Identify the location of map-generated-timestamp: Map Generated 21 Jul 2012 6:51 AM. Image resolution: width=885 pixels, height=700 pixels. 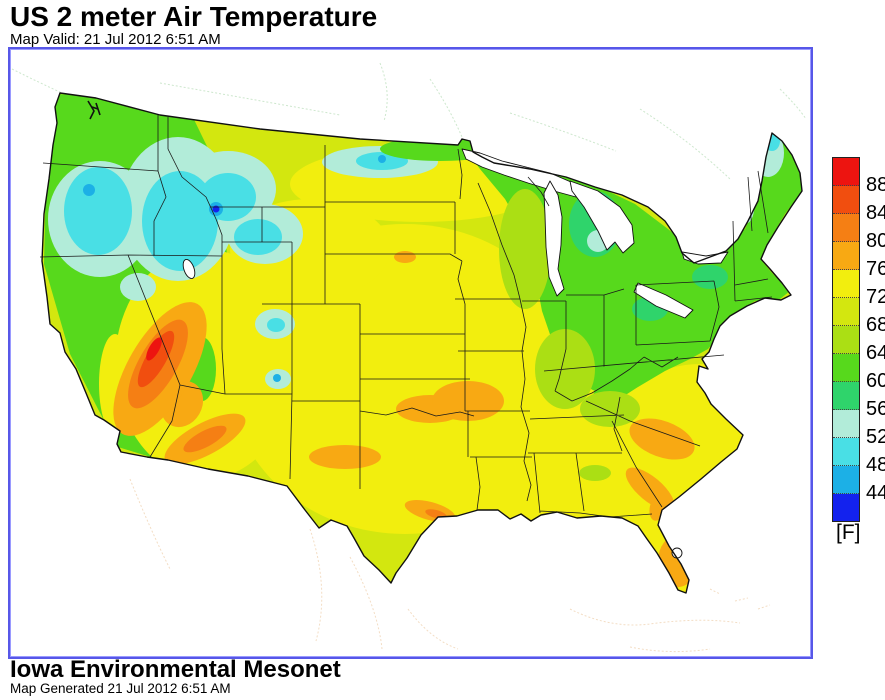
(120, 688).